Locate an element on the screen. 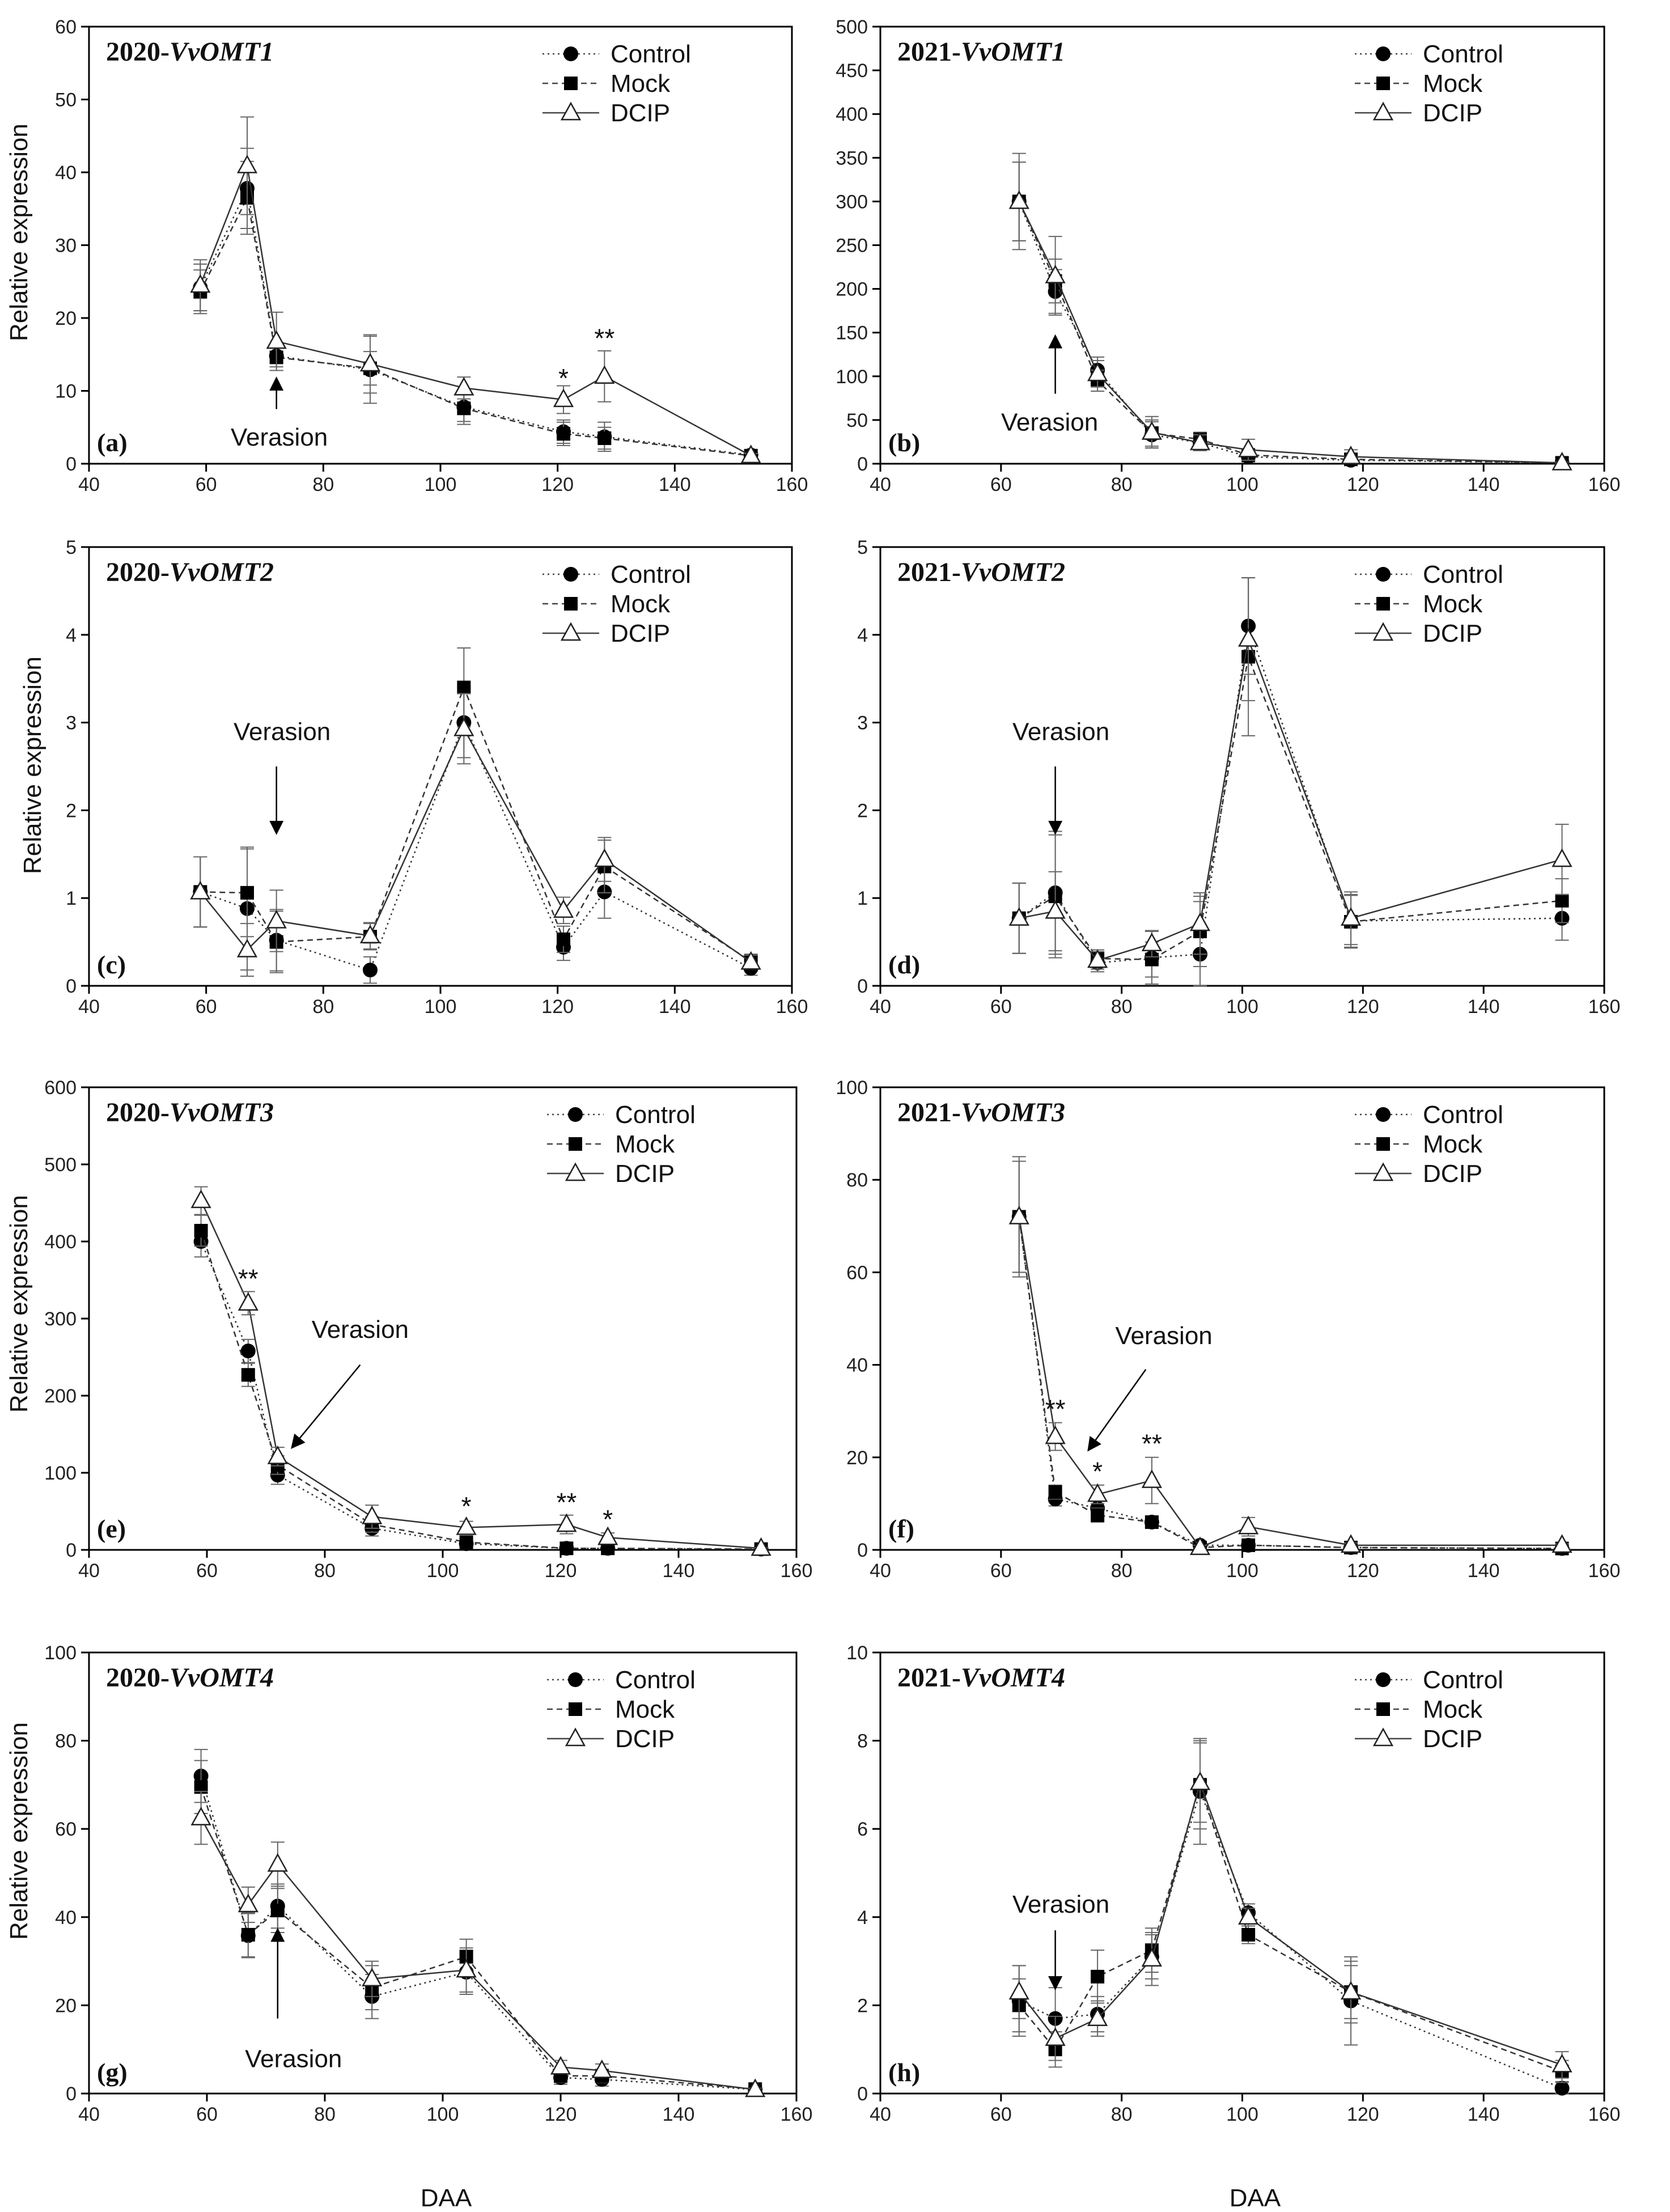  panel-title-gene: VvOMT4 is located at coordinates (222, 1678).